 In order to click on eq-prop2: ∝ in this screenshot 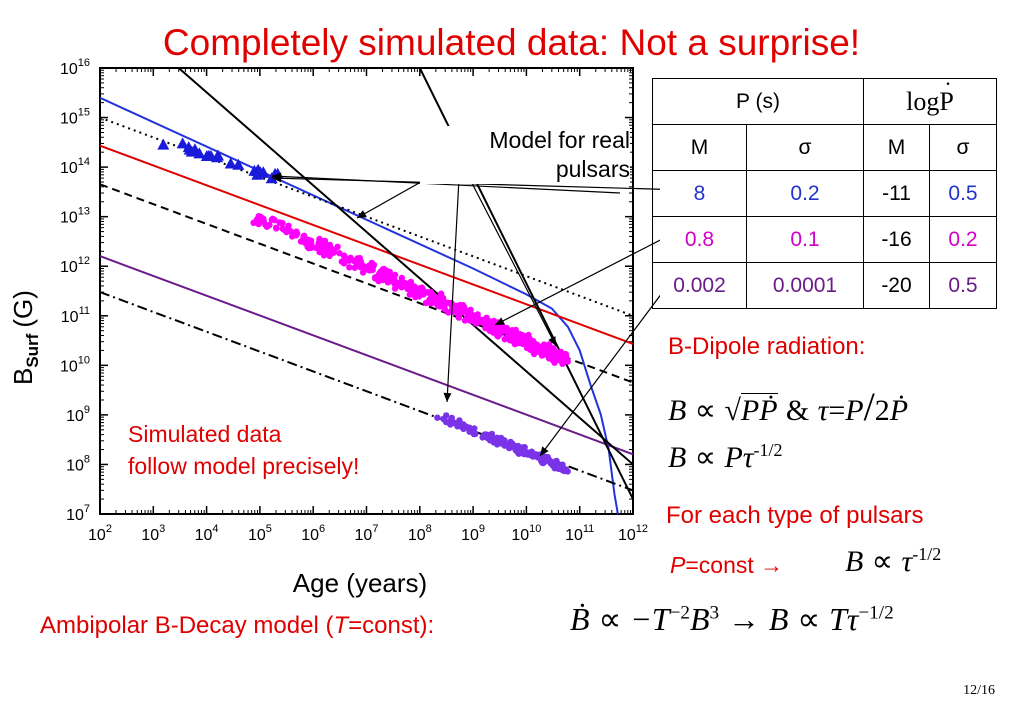, I will do `click(809, 619)`.